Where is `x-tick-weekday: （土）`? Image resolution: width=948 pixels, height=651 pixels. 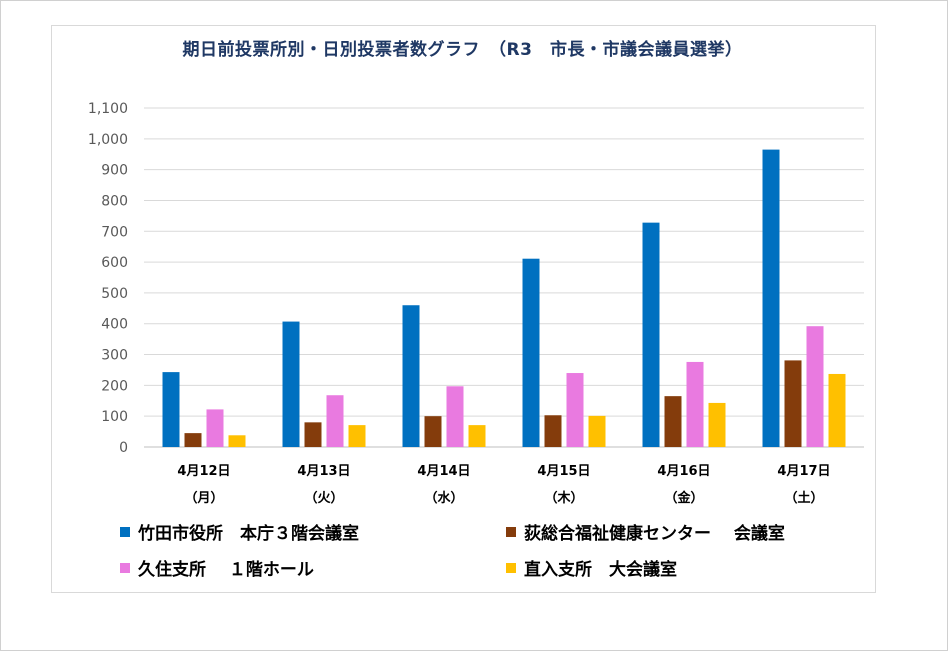 x-tick-weekday: （土） is located at coordinates (803, 498).